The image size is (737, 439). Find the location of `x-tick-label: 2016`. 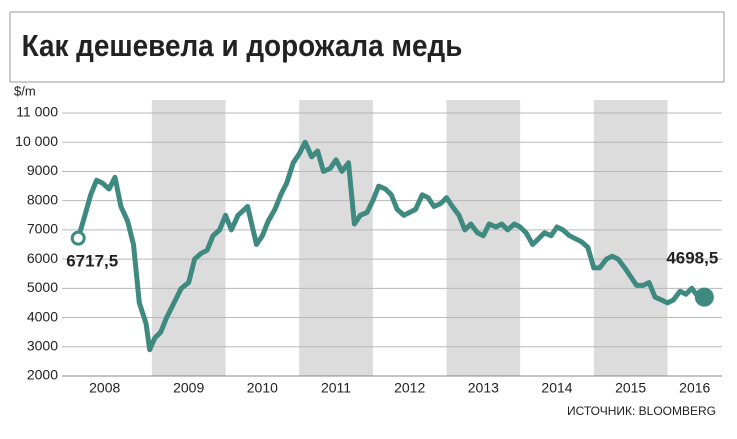

x-tick-label: 2016 is located at coordinates (694, 388).